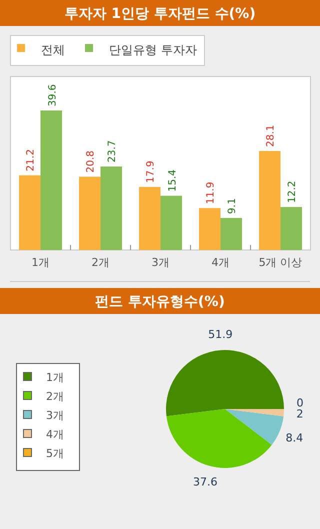 The height and width of the screenshot is (529, 320). What do you see at coordinates (160, 14) in the screenshot?
I see `chart-title: 투자자 1인당 투자펀드 수(%)` at bounding box center [160, 14].